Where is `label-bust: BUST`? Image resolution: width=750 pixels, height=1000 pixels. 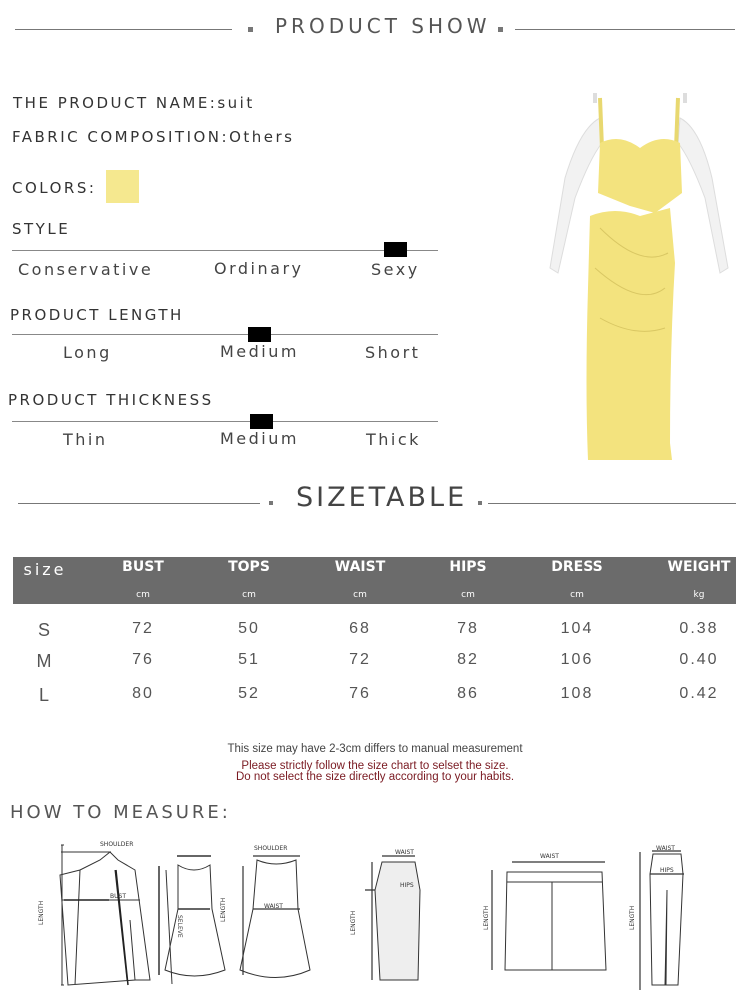 label-bust: BUST is located at coordinates (118, 896).